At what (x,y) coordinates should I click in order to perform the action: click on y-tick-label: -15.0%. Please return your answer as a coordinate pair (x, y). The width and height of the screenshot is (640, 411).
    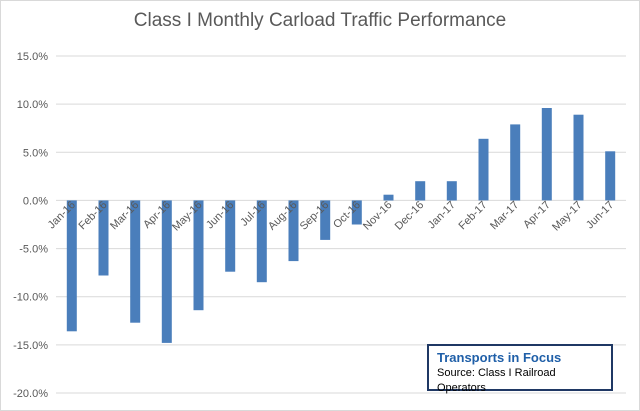
    Looking at the image, I should click on (30, 346).